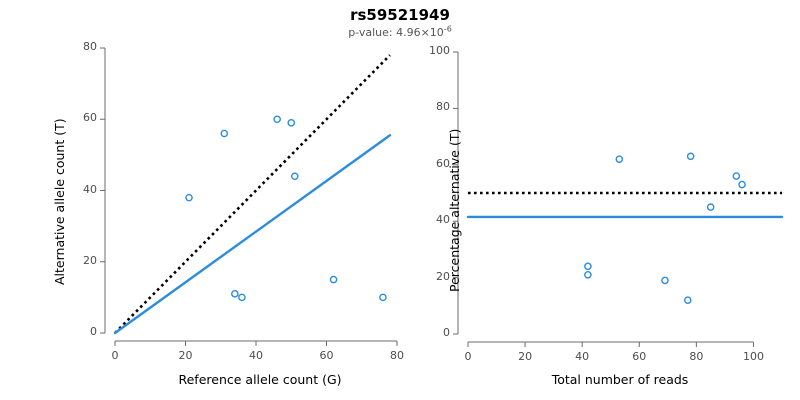 The width and height of the screenshot is (800, 400). I want to click on left-x-axis-title: Reference allele count (G), so click(260, 379).